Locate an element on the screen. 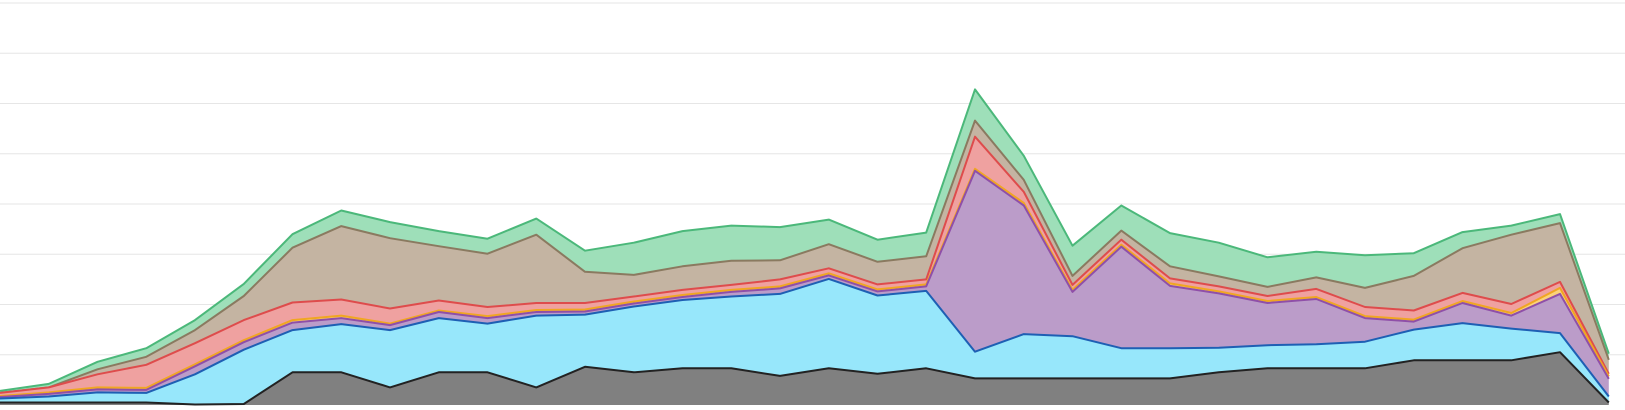 This screenshot has height=410, width=1625. area-gray is located at coordinates (804, 378).